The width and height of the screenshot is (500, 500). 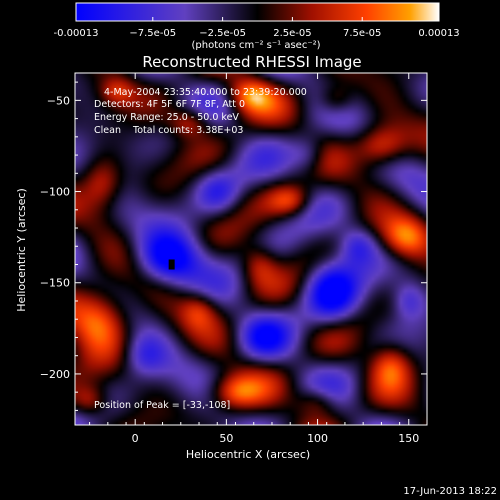 What do you see at coordinates (152, 33) in the screenshot?
I see `colorbar-tick-label: −7.5e-05` at bounding box center [152, 33].